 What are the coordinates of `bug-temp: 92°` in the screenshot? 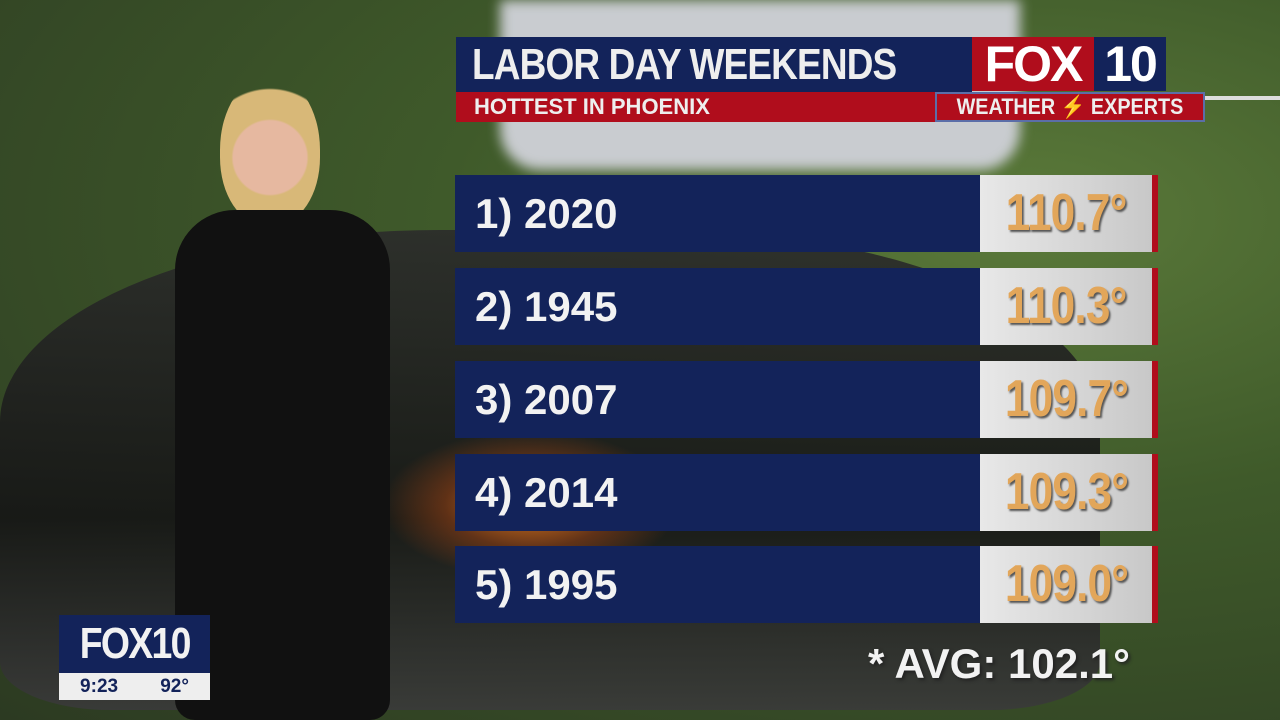 It's located at (174, 686).